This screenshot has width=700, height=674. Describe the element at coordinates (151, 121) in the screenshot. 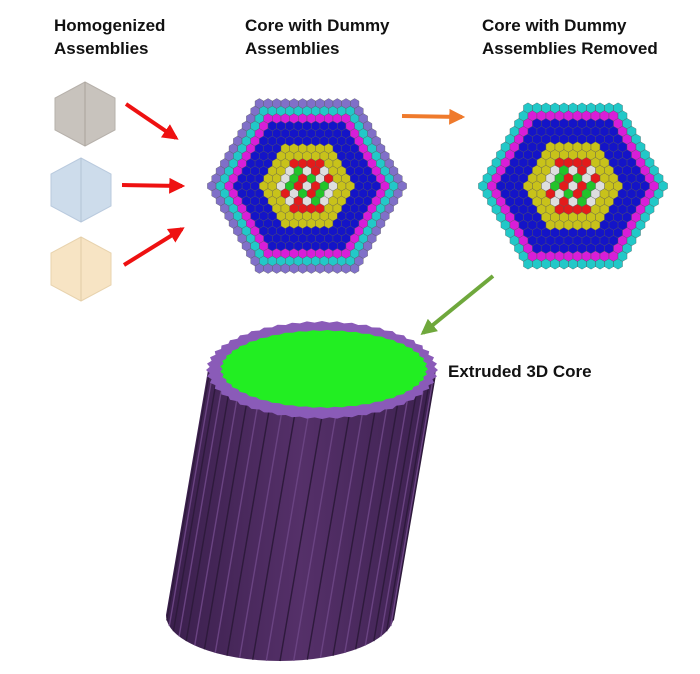

I see `arrow-gray-to-core` at that location.